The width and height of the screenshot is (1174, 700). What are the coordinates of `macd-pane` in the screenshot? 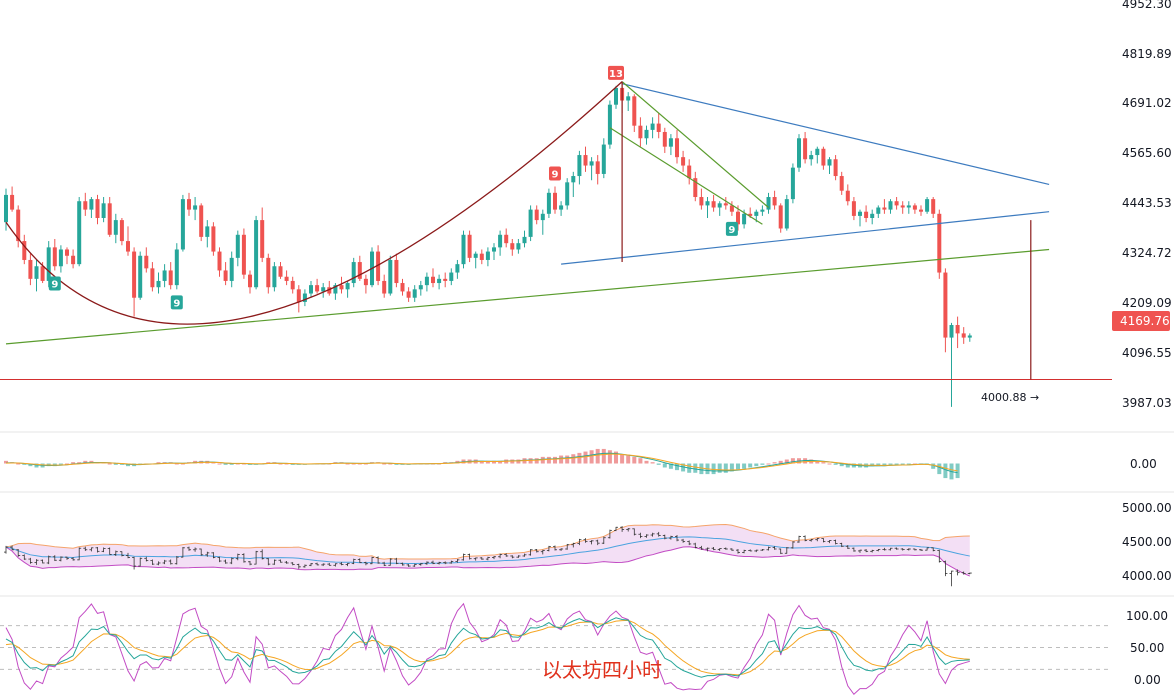 It's located at (482, 464).